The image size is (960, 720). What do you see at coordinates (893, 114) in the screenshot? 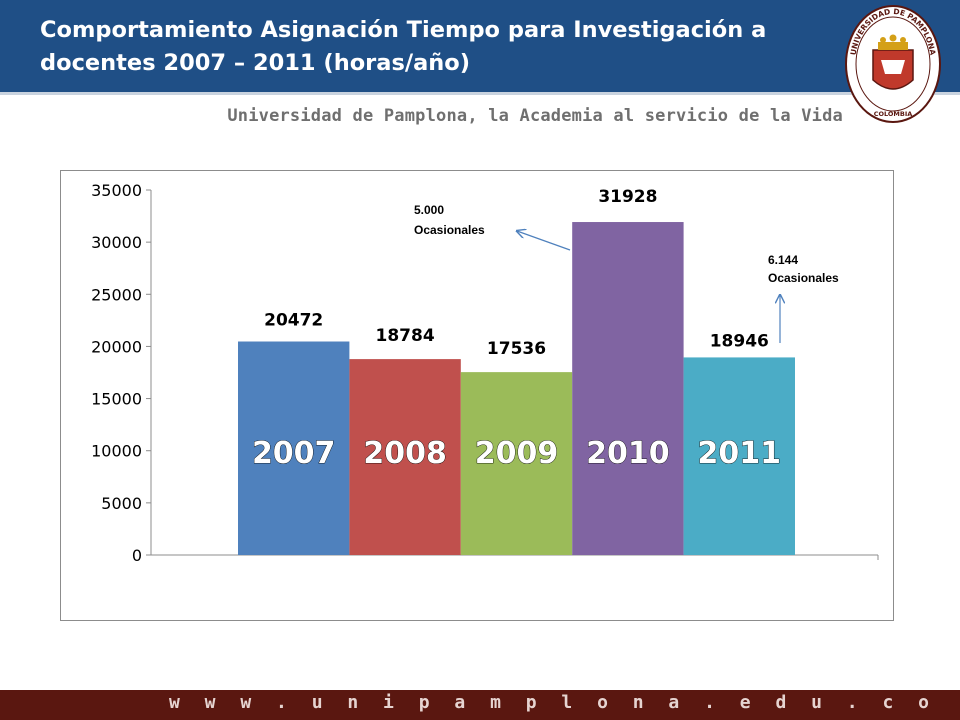
I see `logo-bottom-text: COLOMBIA` at bounding box center [893, 114].